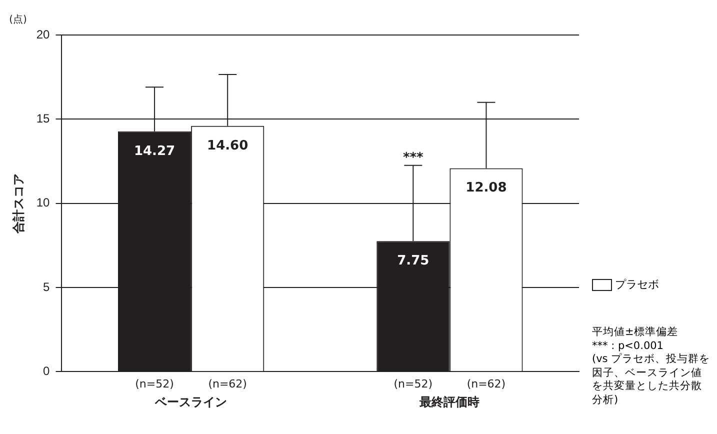 This screenshot has width=717, height=434. Describe the element at coordinates (43, 118) in the screenshot. I see `y-tick-label: 15` at that location.